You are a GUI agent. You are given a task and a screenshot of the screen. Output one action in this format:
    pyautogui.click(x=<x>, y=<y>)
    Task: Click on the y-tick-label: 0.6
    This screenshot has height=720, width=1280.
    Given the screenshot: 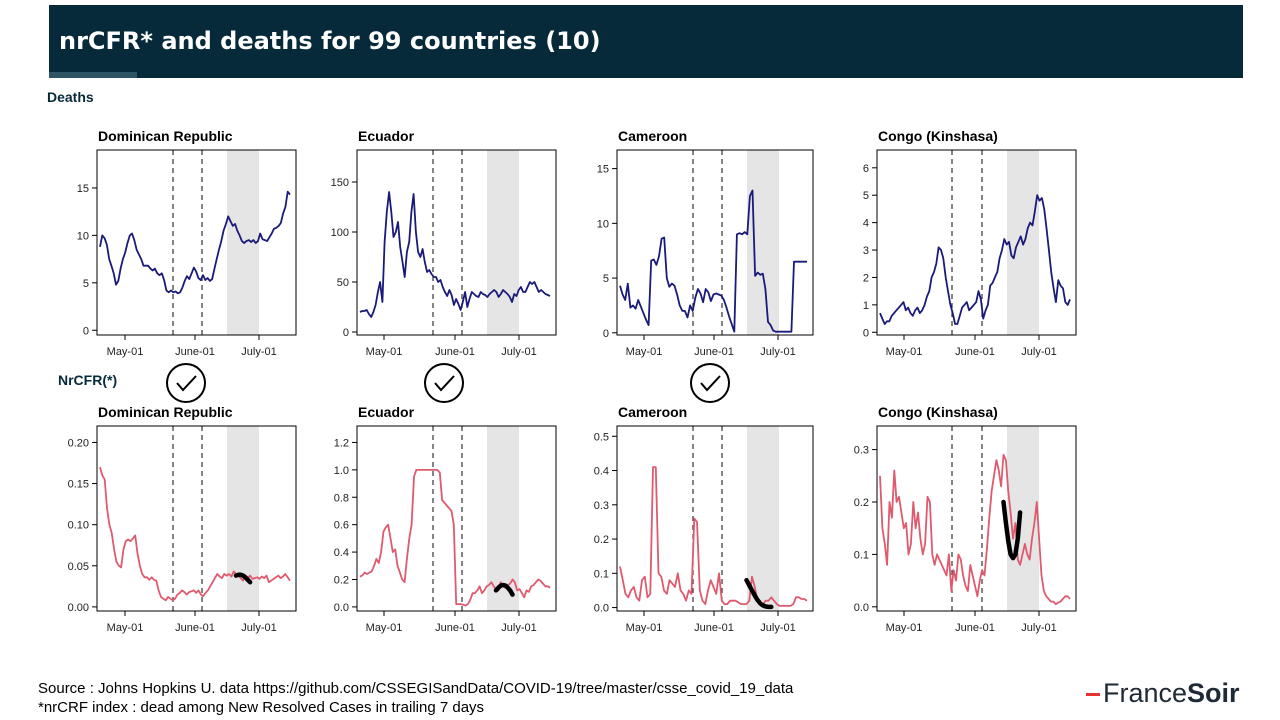 What is the action you would take?
    pyautogui.click(x=341, y=526)
    